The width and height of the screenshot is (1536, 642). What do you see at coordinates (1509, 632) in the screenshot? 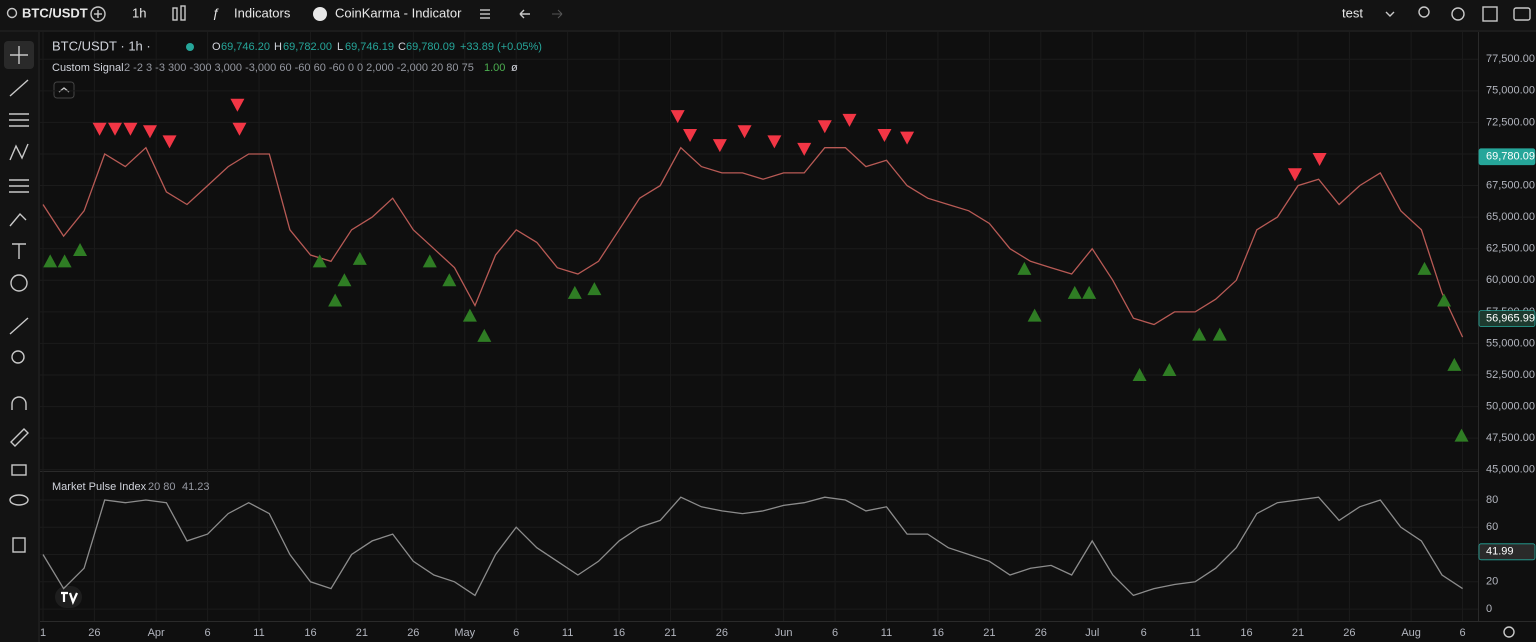
I see `axis-settings` at bounding box center [1509, 632].